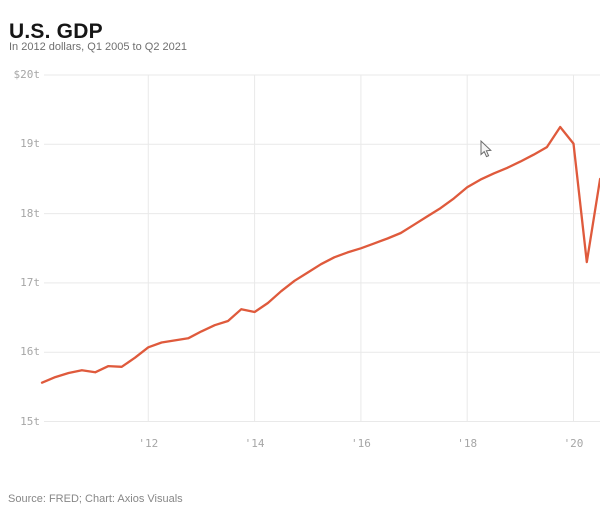 Image resolution: width=600 pixels, height=519 pixels. Describe the element at coordinates (254, 443) in the screenshot. I see `x-tick-label: '14` at that location.